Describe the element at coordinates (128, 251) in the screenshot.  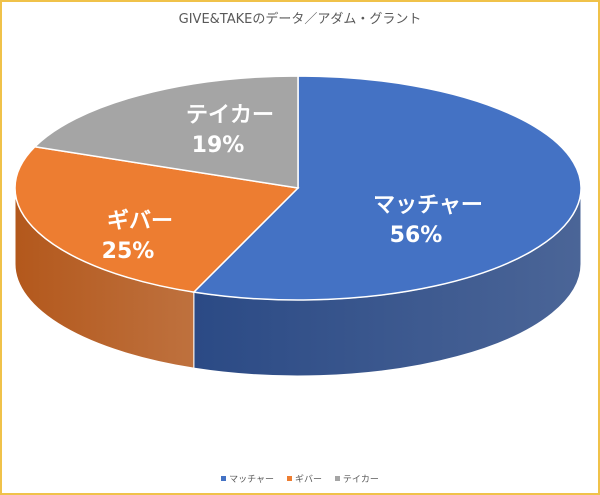
I see `slice-label-value-1: 25%` at that location.